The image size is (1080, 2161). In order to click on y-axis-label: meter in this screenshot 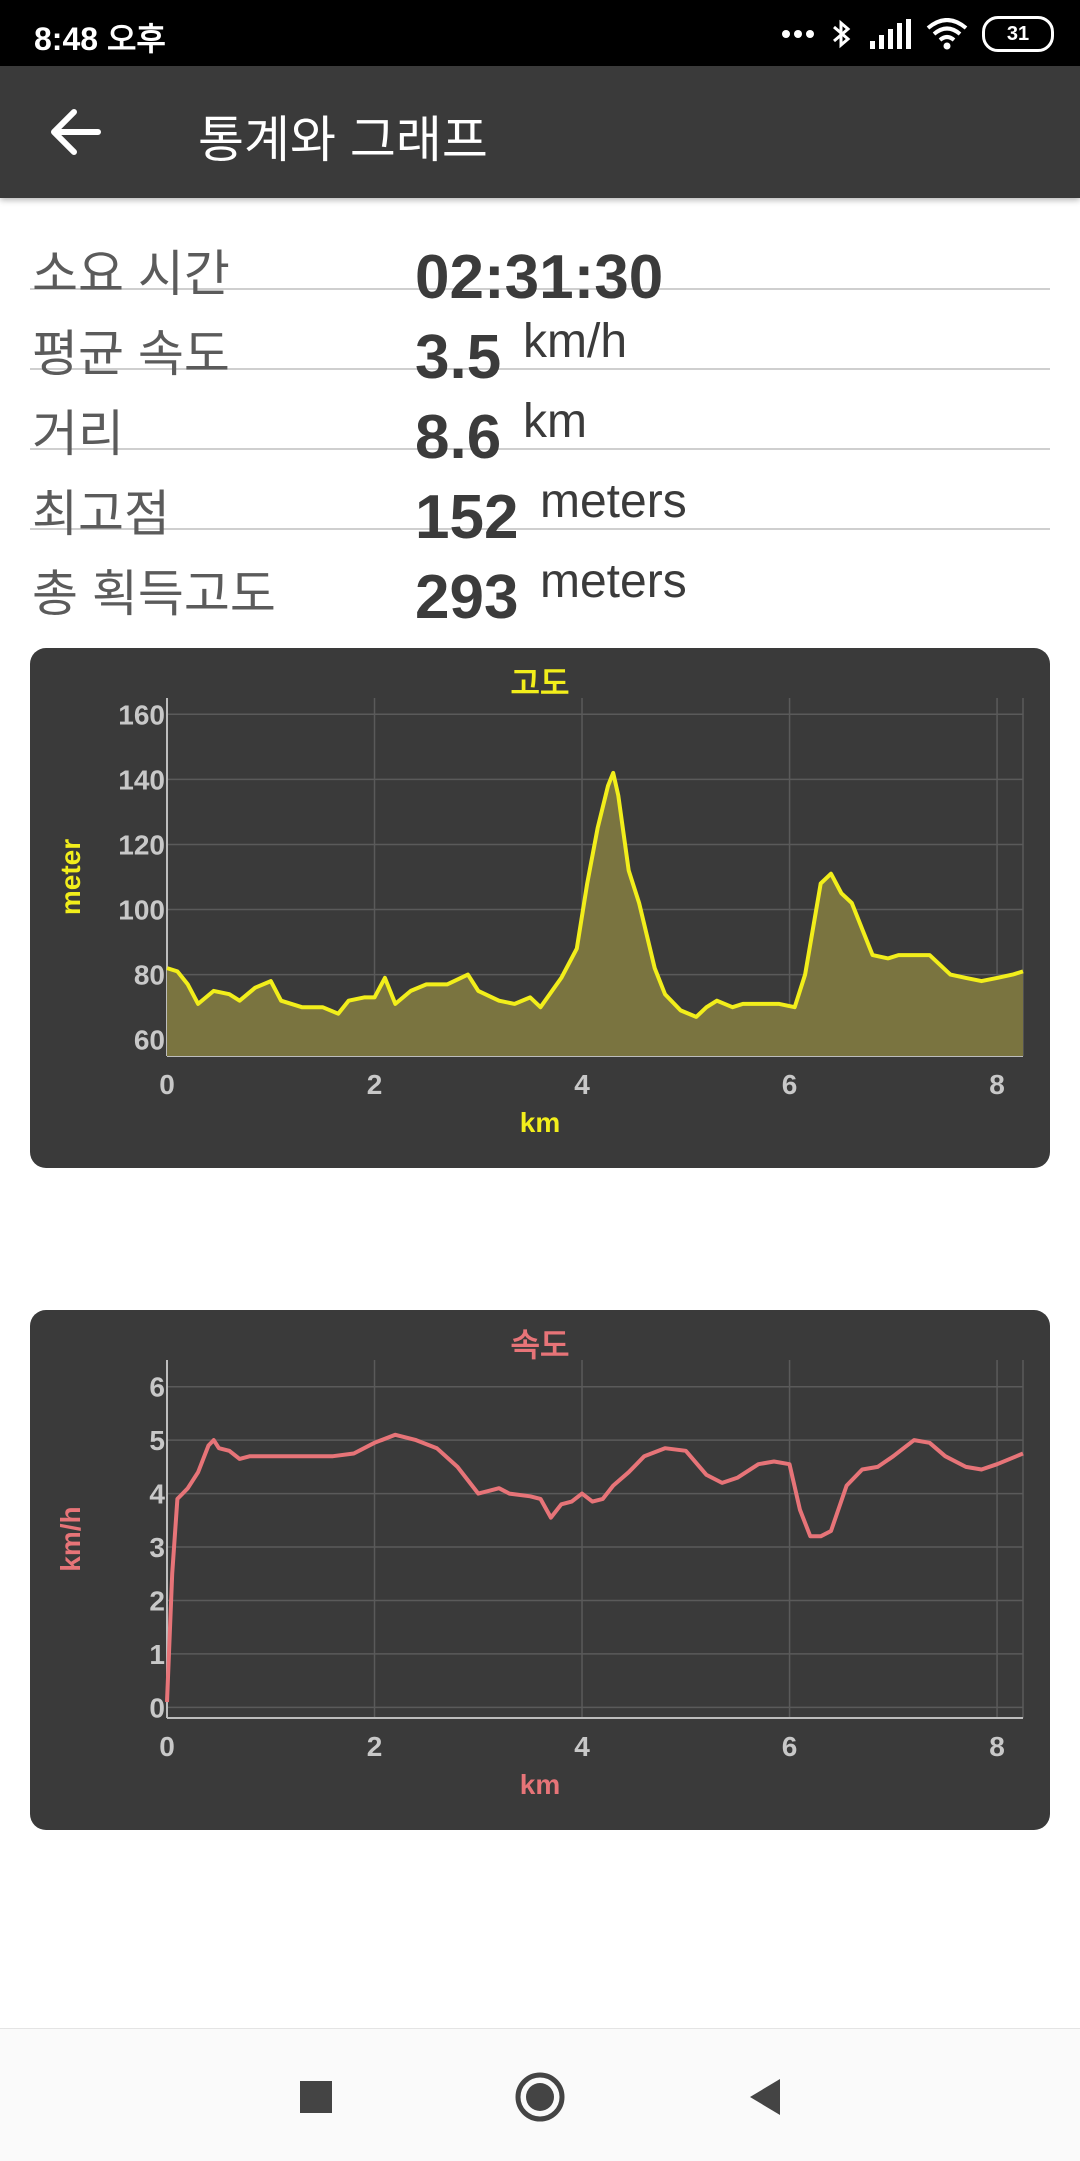, I will do `click(70, 877)`.